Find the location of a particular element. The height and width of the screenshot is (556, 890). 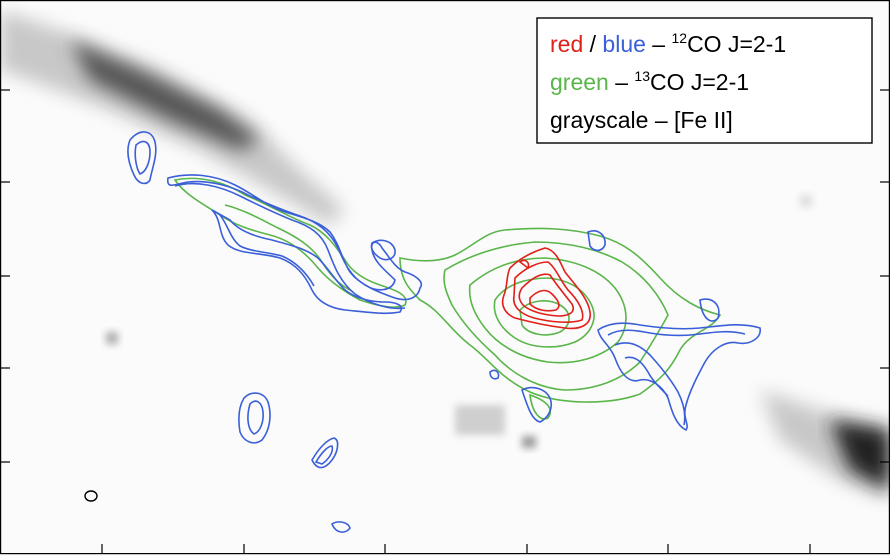

legend-13co-transition: CO J=2-1 is located at coordinates (699, 82).